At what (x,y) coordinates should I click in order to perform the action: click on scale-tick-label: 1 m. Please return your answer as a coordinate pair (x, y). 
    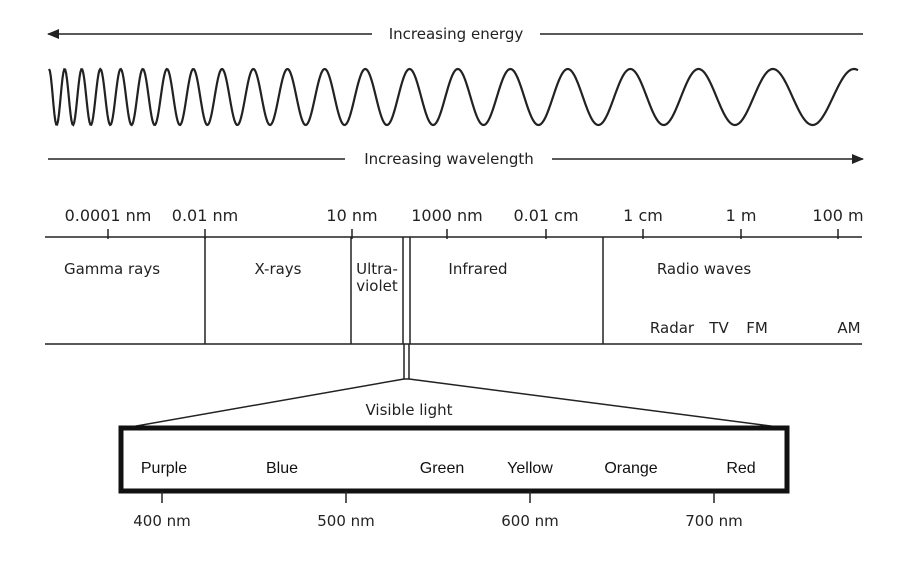
    Looking at the image, I should click on (741, 215).